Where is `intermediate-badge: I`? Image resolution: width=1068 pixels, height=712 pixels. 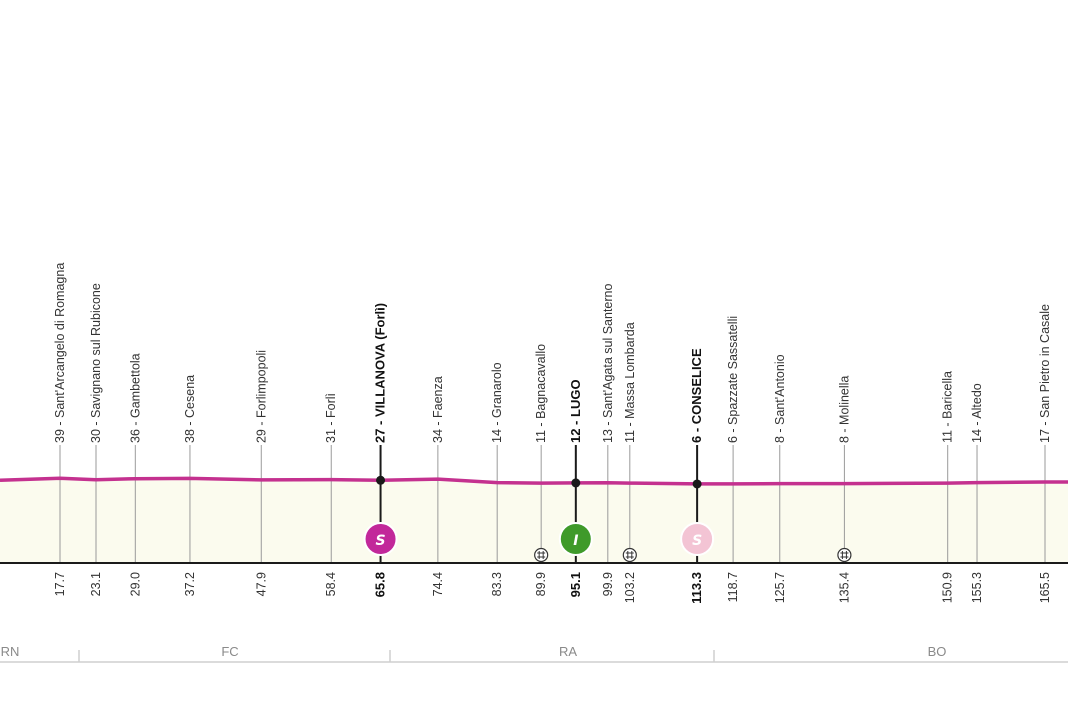 intermediate-badge: I is located at coordinates (575, 539).